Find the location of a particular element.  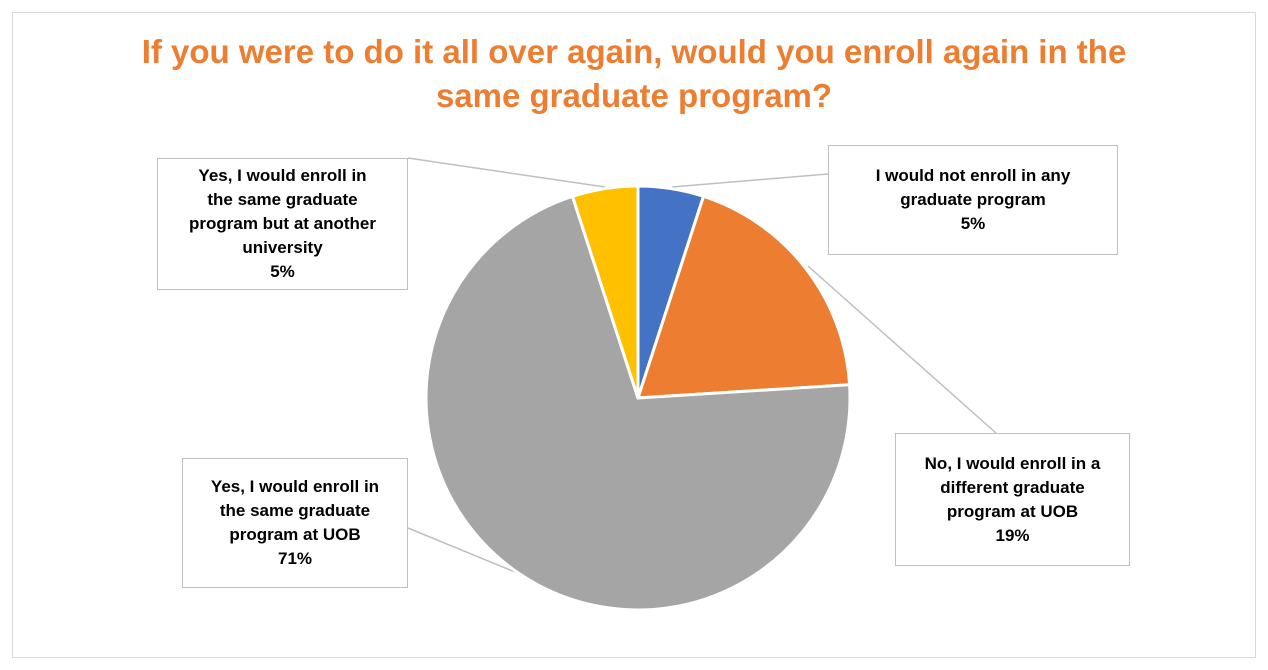

pie-slice-another-university is located at coordinates (605, 292).